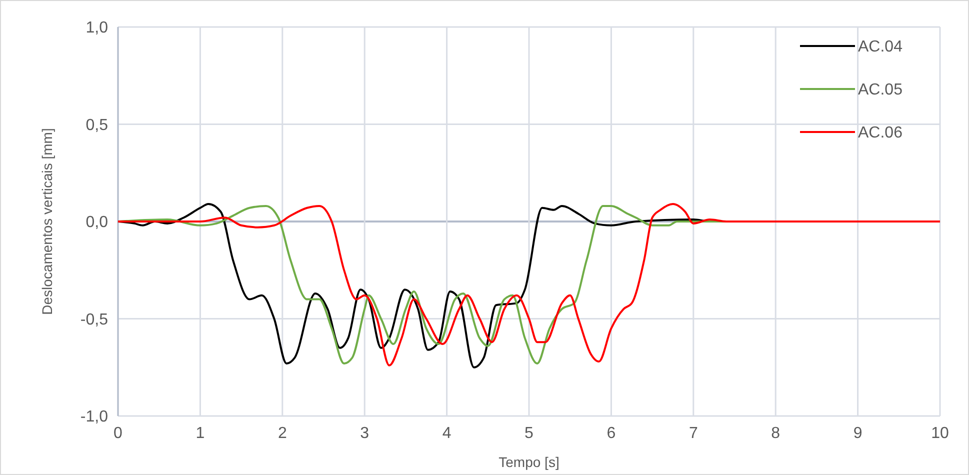  Describe the element at coordinates (940, 433) in the screenshot. I see `x-tick-label: 10` at that location.